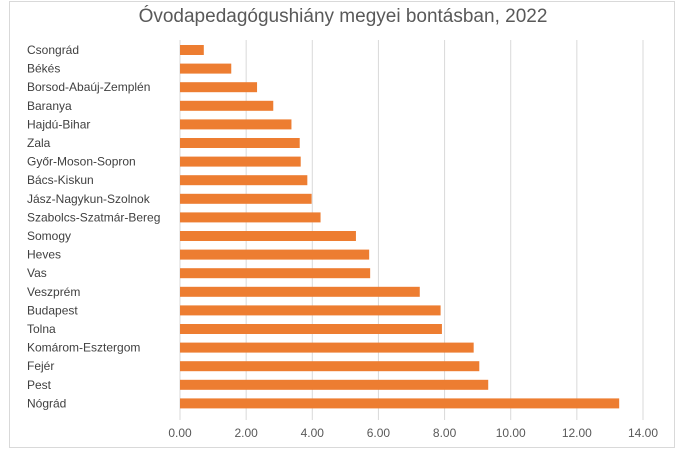  Describe the element at coordinates (246, 433) in the screenshot. I see `x-tick-label: 2.00` at that location.